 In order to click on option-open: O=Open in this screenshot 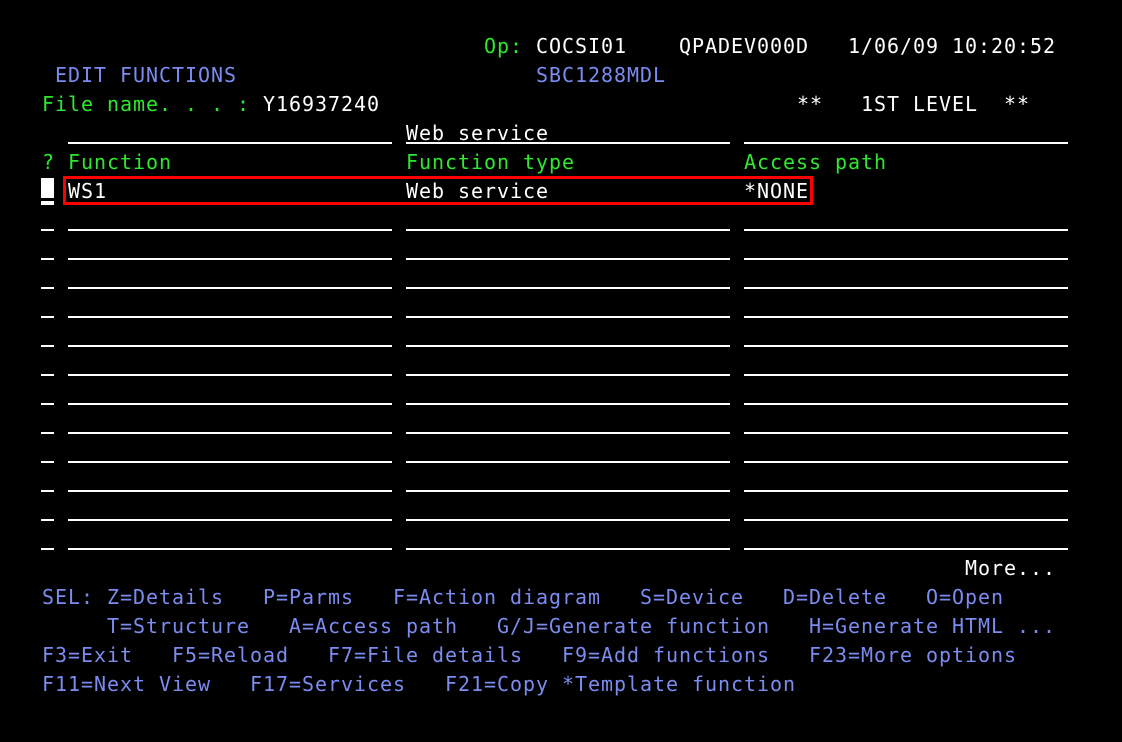, I will do `click(965, 597)`.